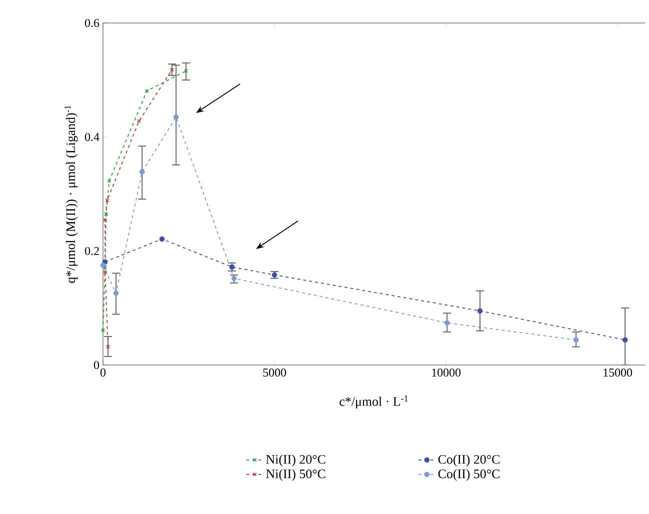 This screenshot has width=649, height=514. I want to click on y-tick-label: 0.4, so click(92, 137).